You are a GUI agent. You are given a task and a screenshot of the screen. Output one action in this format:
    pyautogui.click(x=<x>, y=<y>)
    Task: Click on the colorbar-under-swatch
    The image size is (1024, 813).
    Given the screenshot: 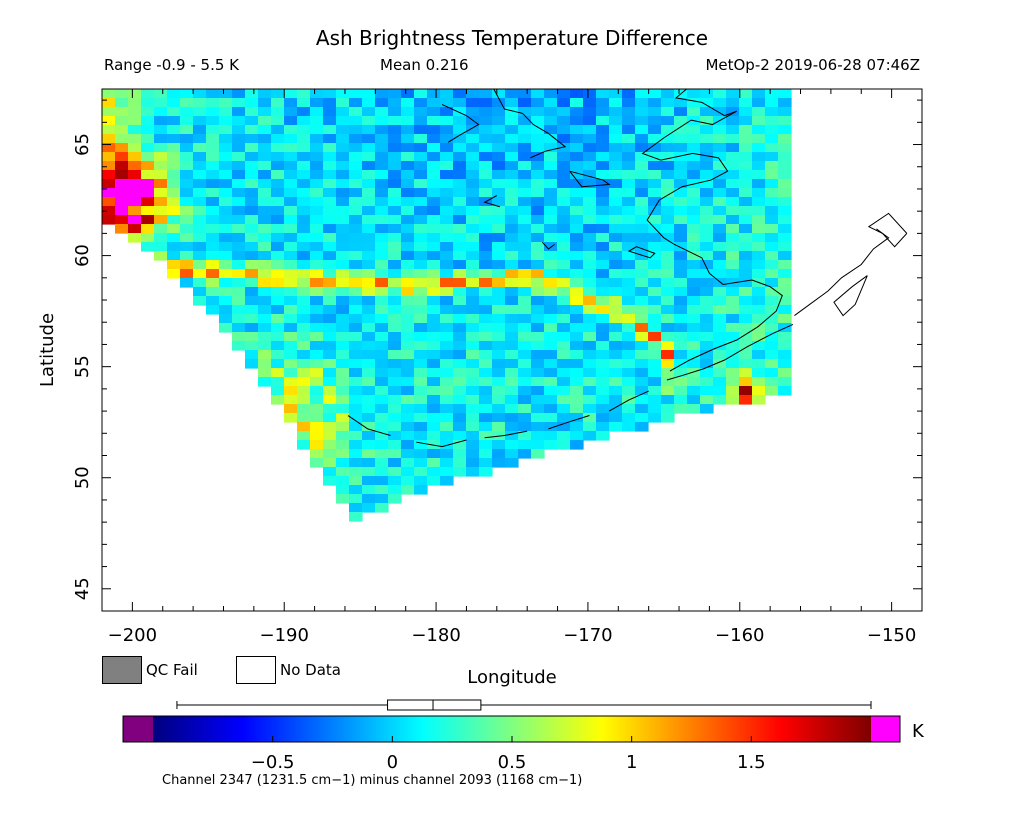 What is the action you would take?
    pyautogui.click(x=138, y=729)
    